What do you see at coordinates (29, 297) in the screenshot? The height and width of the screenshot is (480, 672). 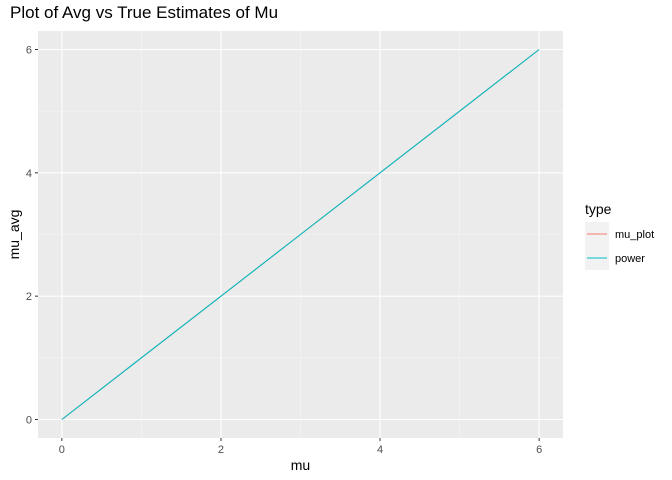 I see `y-tick-label: 2` at bounding box center [29, 297].